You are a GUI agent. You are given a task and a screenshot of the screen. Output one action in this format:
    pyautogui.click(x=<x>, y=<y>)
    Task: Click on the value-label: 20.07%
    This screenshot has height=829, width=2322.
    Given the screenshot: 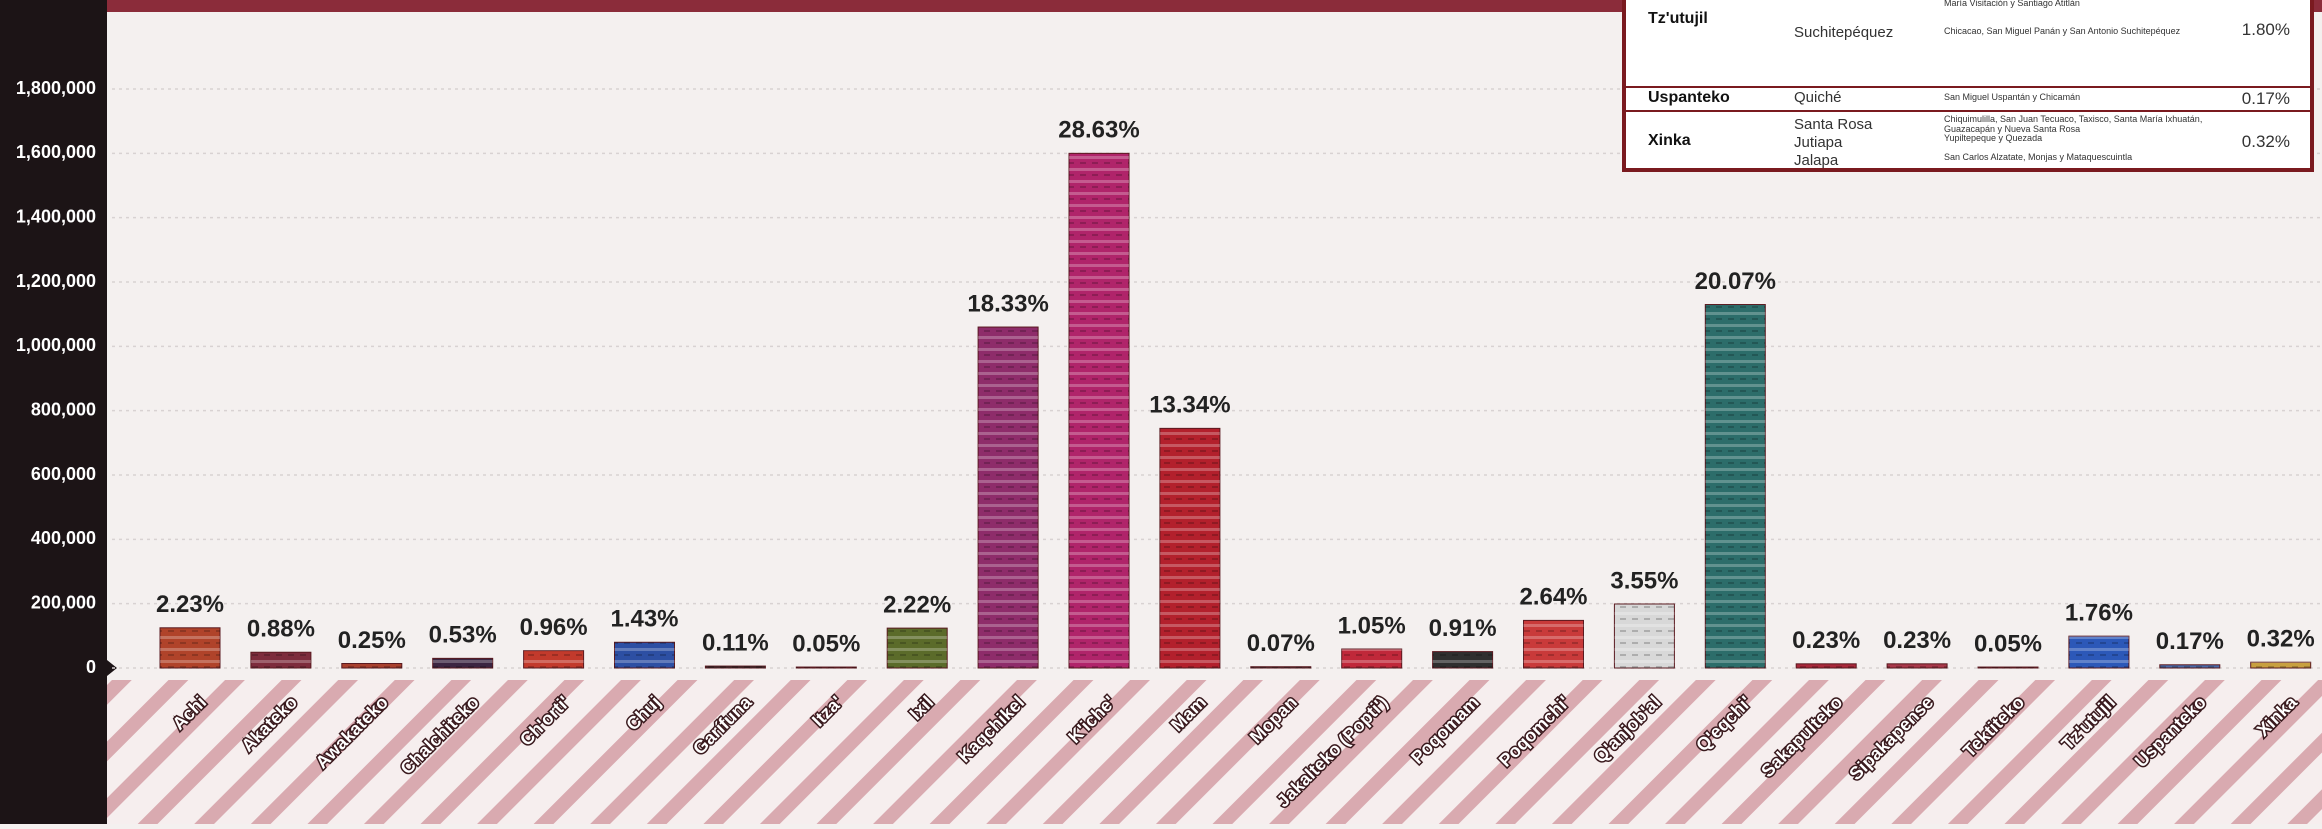 What is the action you would take?
    pyautogui.click(x=1735, y=281)
    